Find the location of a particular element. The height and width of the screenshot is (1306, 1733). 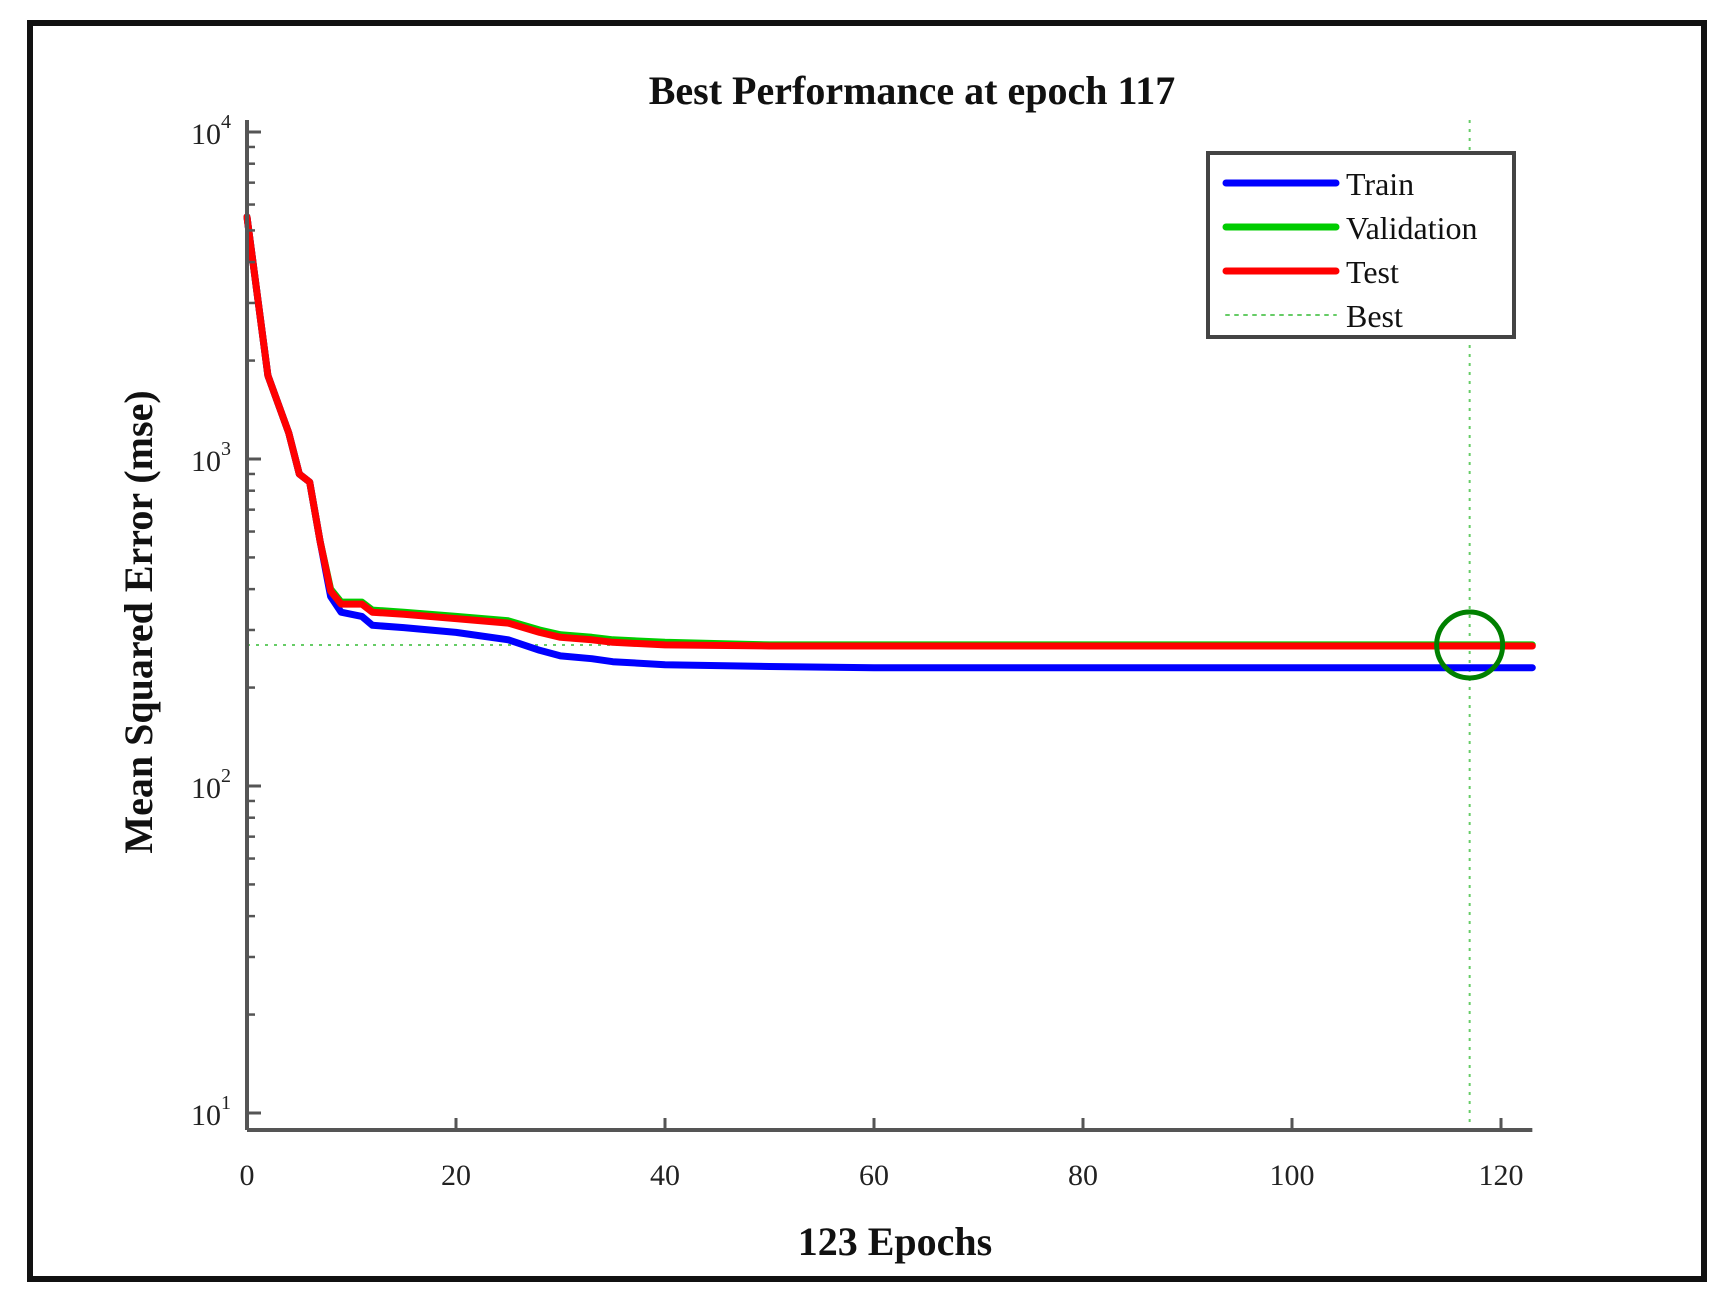

chart-title: Best Performance at epoch 117 is located at coordinates (912, 90).